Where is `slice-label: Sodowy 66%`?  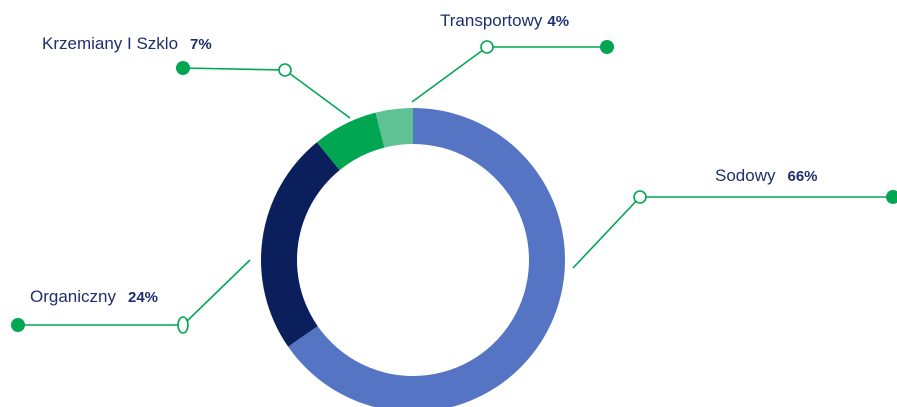
slice-label: Sodowy 66% is located at coordinates (766, 175).